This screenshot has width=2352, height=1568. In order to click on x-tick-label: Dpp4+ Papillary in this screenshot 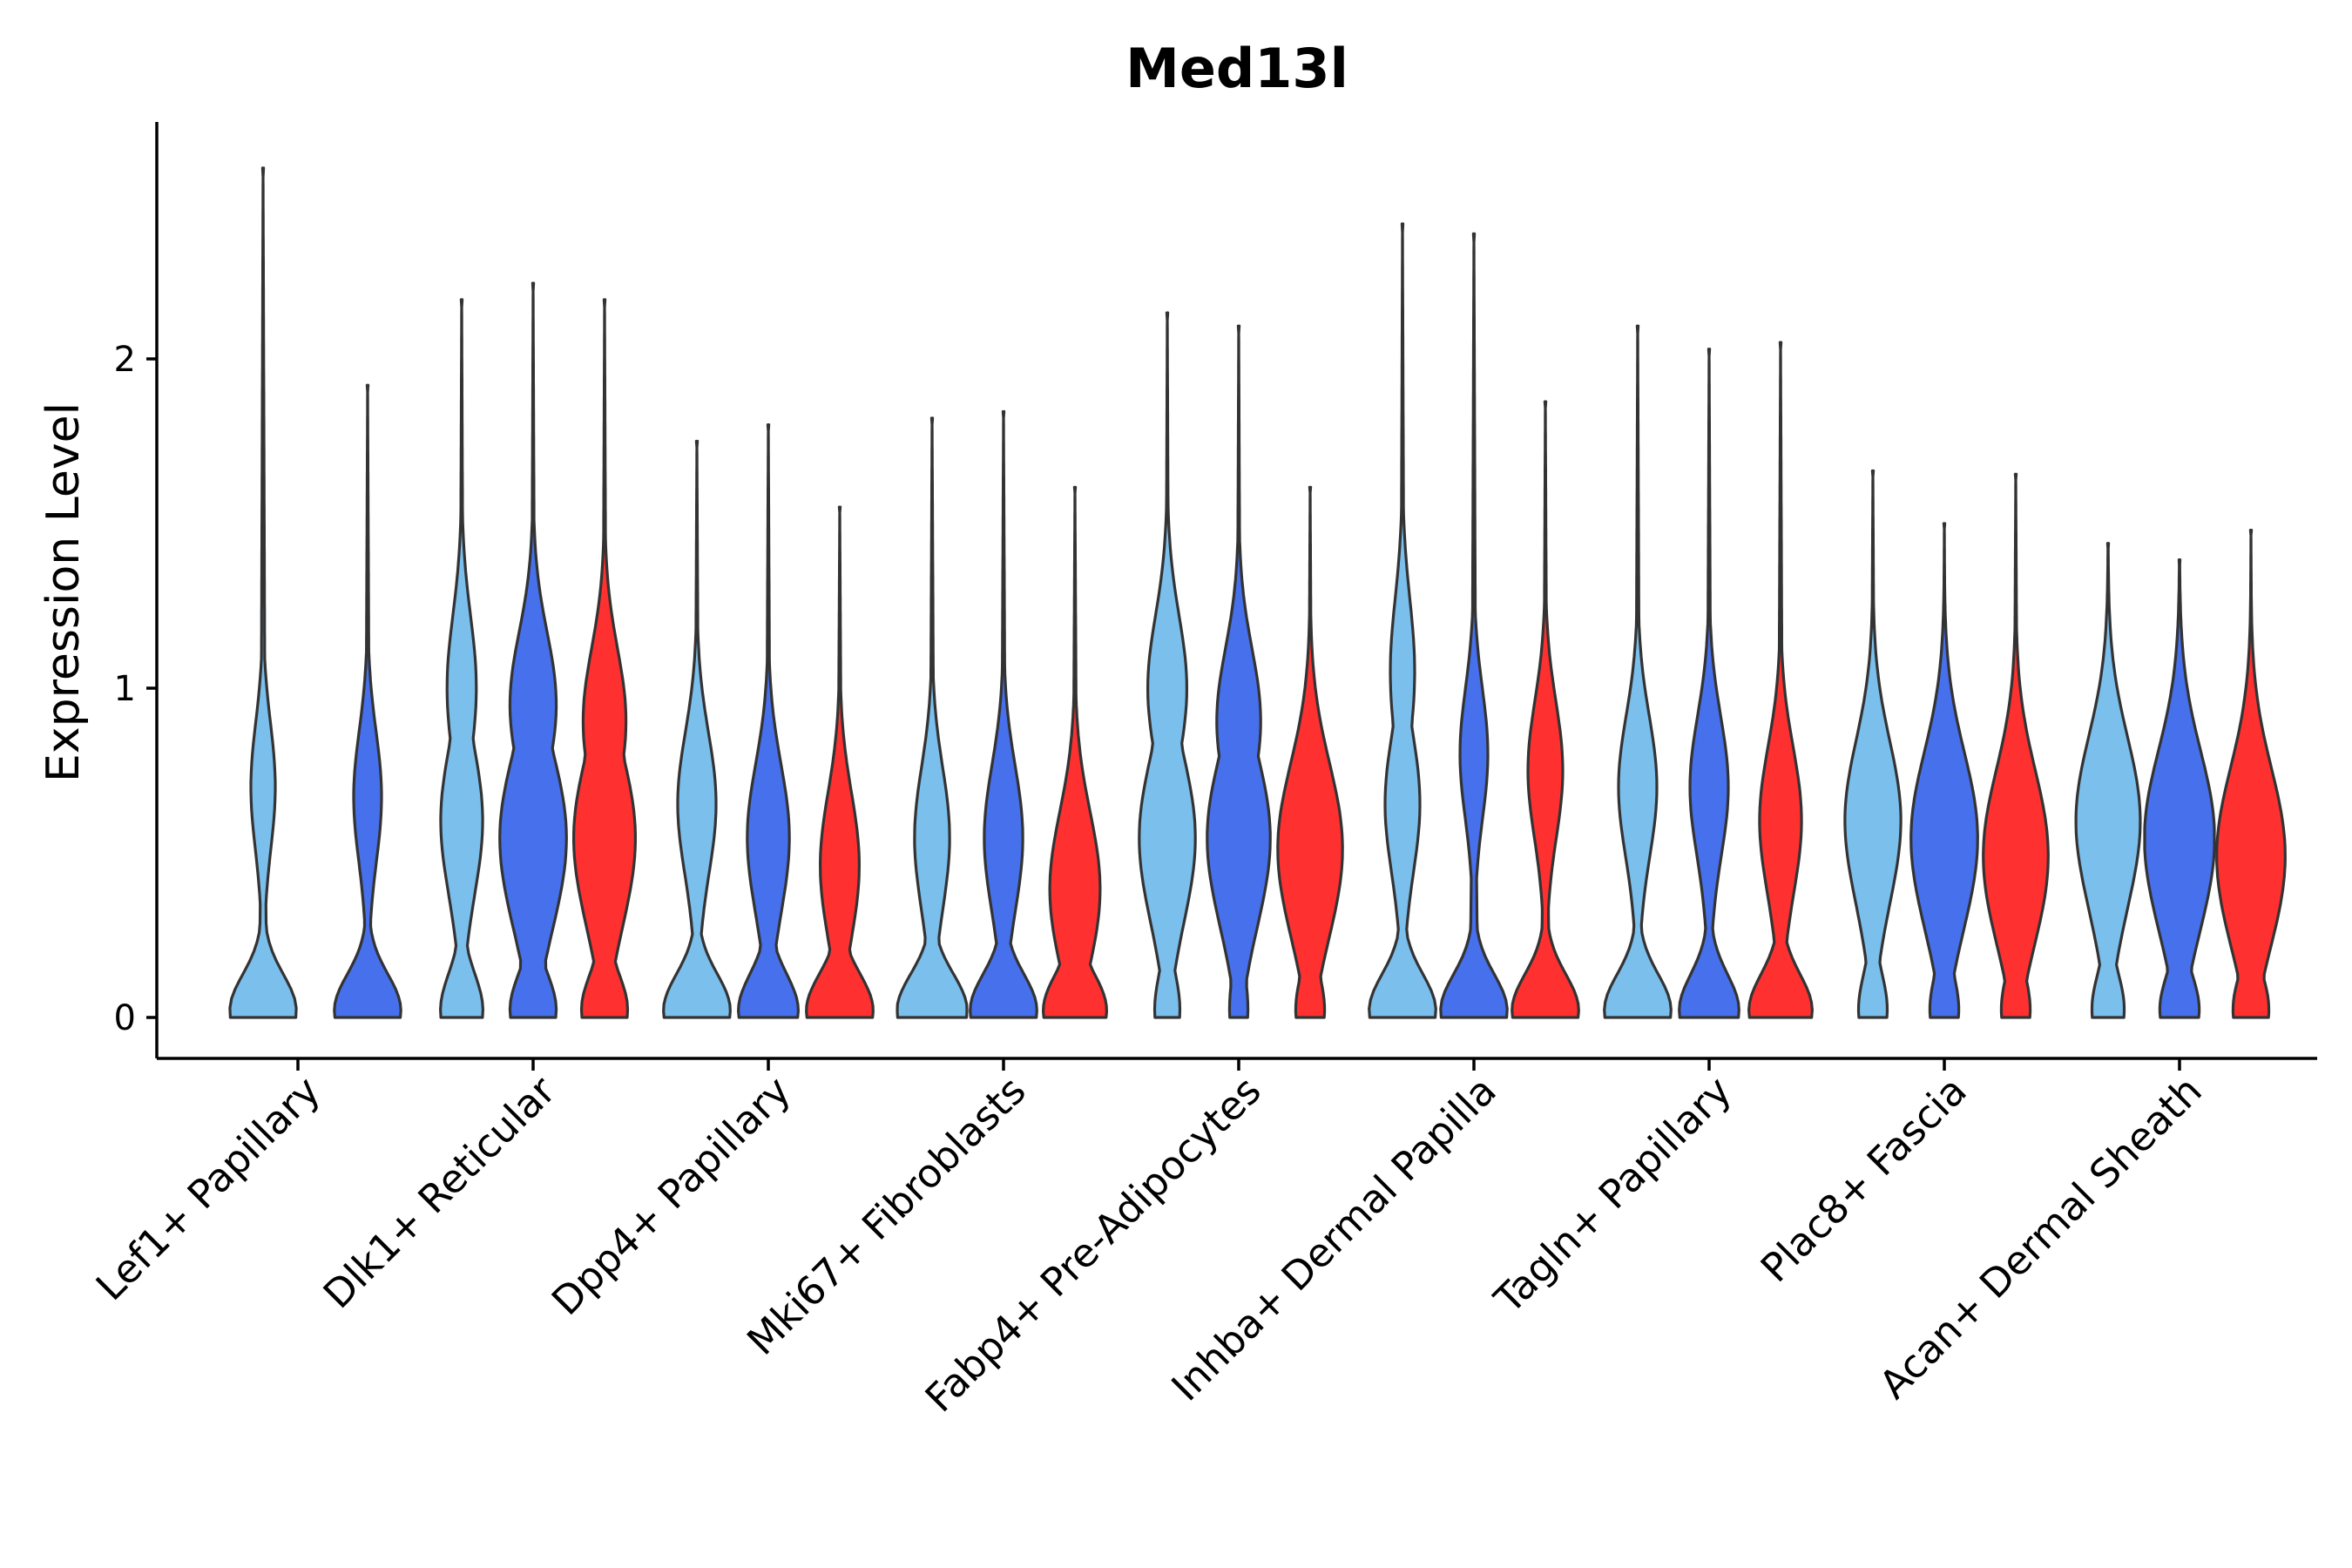, I will do `click(672, 1195)`.